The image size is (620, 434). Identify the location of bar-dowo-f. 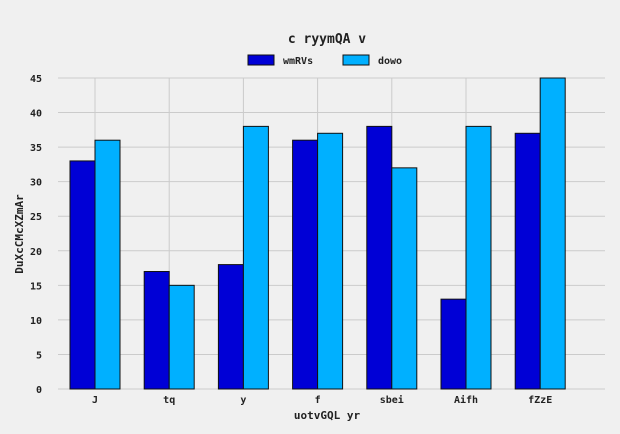
(330, 261).